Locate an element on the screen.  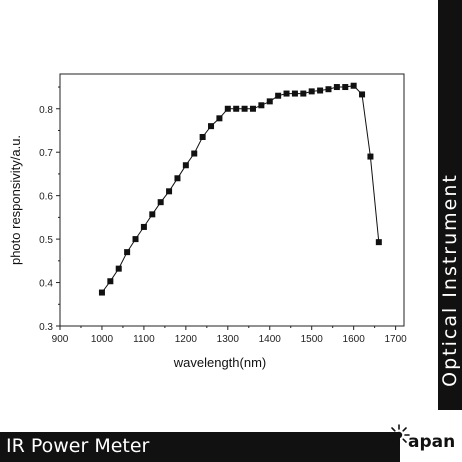
side-band is located at coordinates (450, 205).